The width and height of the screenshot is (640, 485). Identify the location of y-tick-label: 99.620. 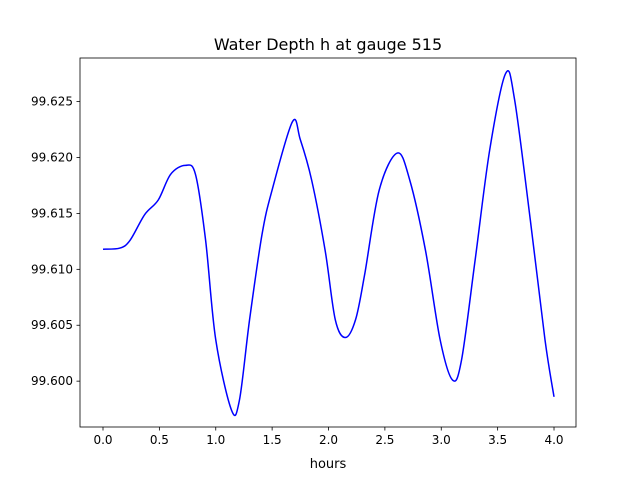
(52, 158).